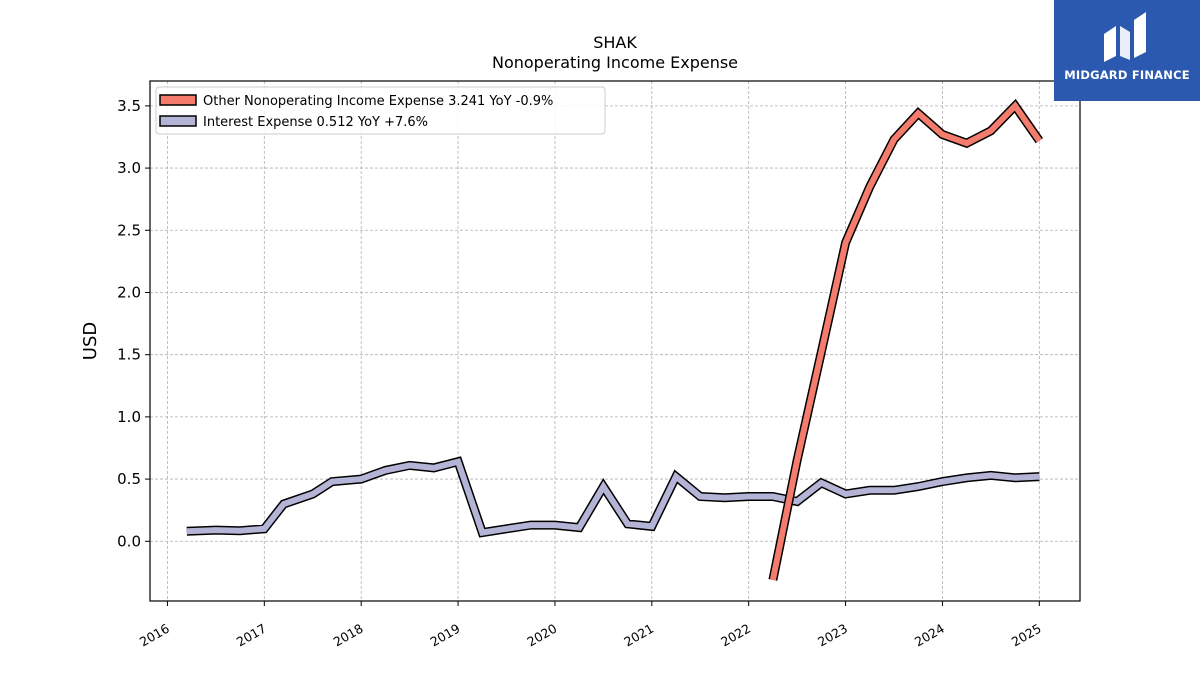 This screenshot has height=675, width=1200. I want to click on x-tick-label: 2025, so click(1026, 635).